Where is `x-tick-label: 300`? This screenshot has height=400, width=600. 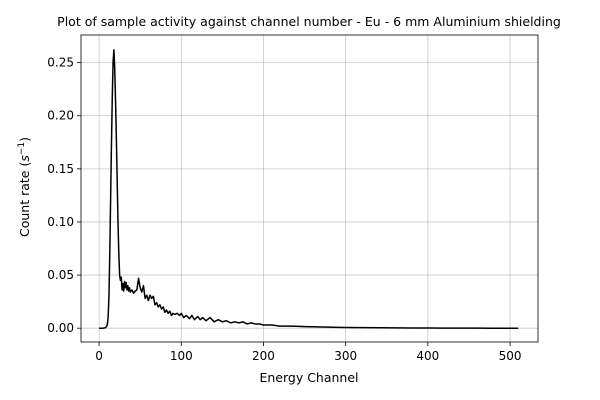 x-tick-label: 300 is located at coordinates (345, 356).